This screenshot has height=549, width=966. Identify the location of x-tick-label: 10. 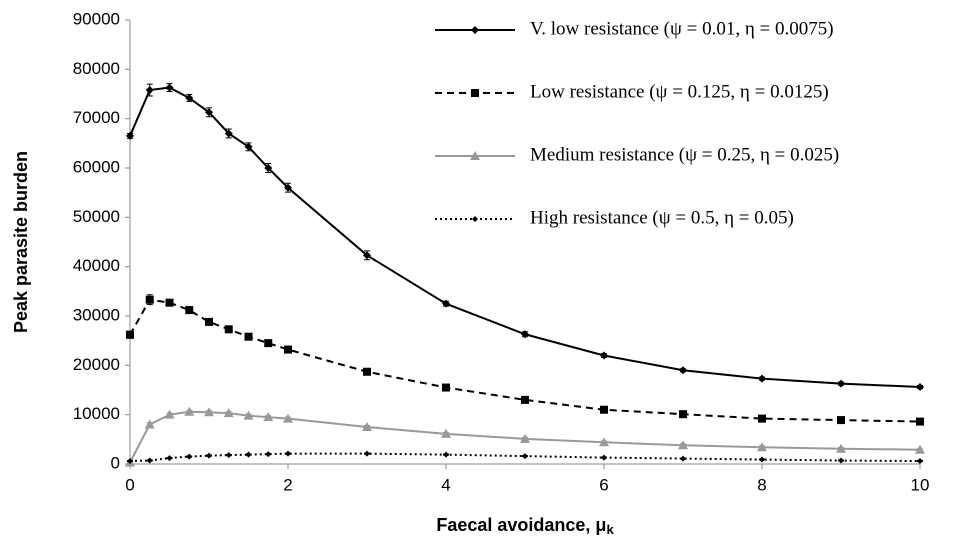
(920, 484).